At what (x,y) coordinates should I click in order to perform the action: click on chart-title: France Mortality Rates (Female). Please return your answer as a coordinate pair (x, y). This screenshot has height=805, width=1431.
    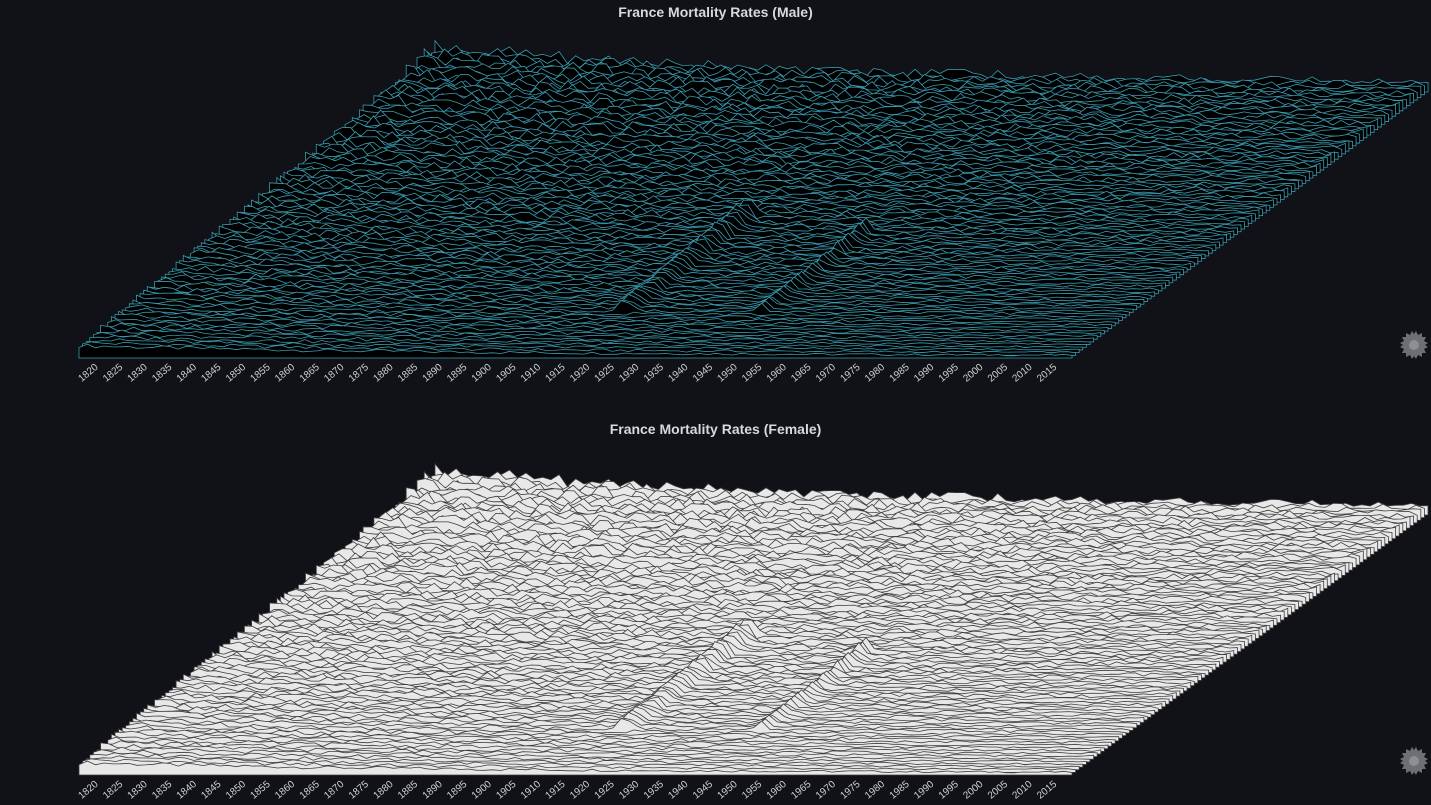
    Looking at the image, I should click on (715, 429).